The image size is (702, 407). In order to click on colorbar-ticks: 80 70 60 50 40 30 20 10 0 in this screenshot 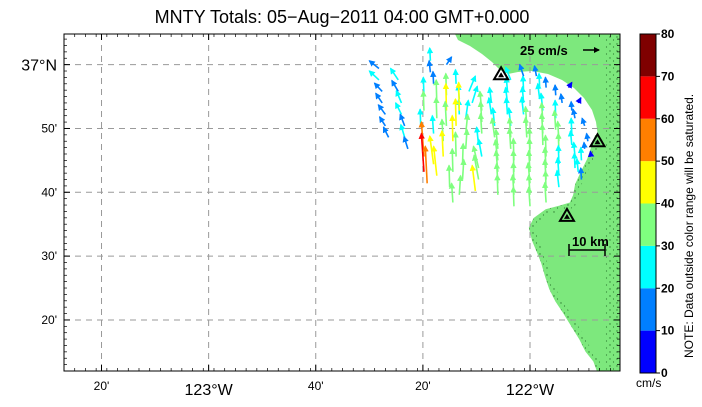, I will do `click(665, 203)`.